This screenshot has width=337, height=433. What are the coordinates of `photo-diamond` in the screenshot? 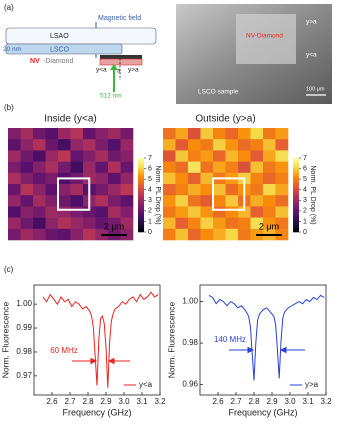 It's located at (266, 39).